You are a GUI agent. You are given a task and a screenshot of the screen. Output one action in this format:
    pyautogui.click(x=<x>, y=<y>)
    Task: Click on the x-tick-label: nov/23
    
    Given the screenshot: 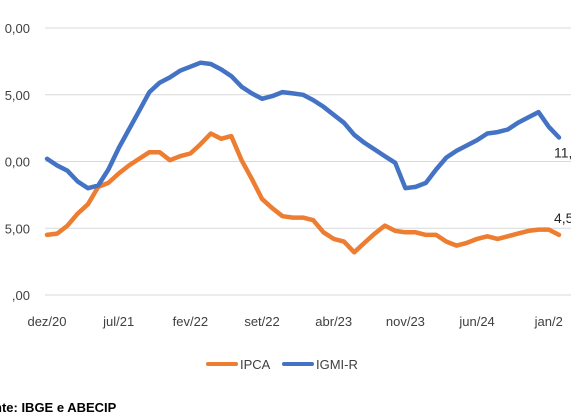 What is the action you would take?
    pyautogui.click(x=405, y=321)
    